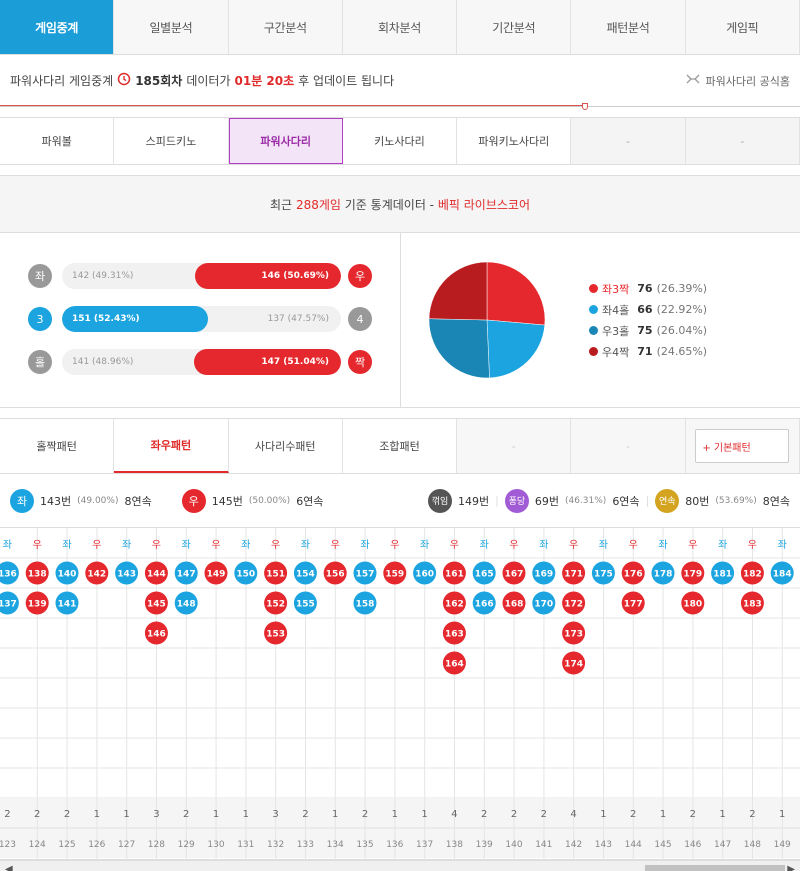 The height and width of the screenshot is (871, 800). What do you see at coordinates (648, 309) in the screenshot?
I see `legend-item: 좌4홀 66 (22.92%)` at bounding box center [648, 309].